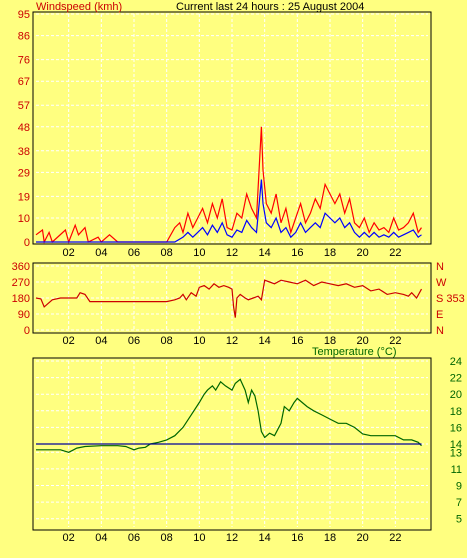 The width and height of the screenshot is (467, 558). I want to click on temperature-x-tick-label: 22, so click(395, 538).